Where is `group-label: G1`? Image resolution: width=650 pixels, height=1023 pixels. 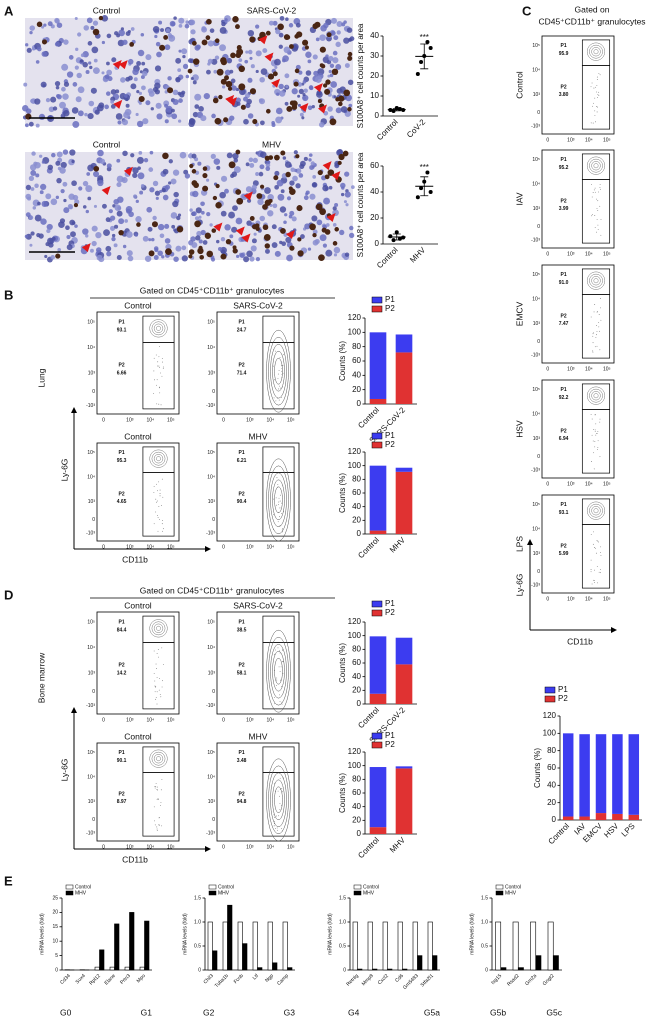
group-label: G1 is located at coordinates (147, 1012).